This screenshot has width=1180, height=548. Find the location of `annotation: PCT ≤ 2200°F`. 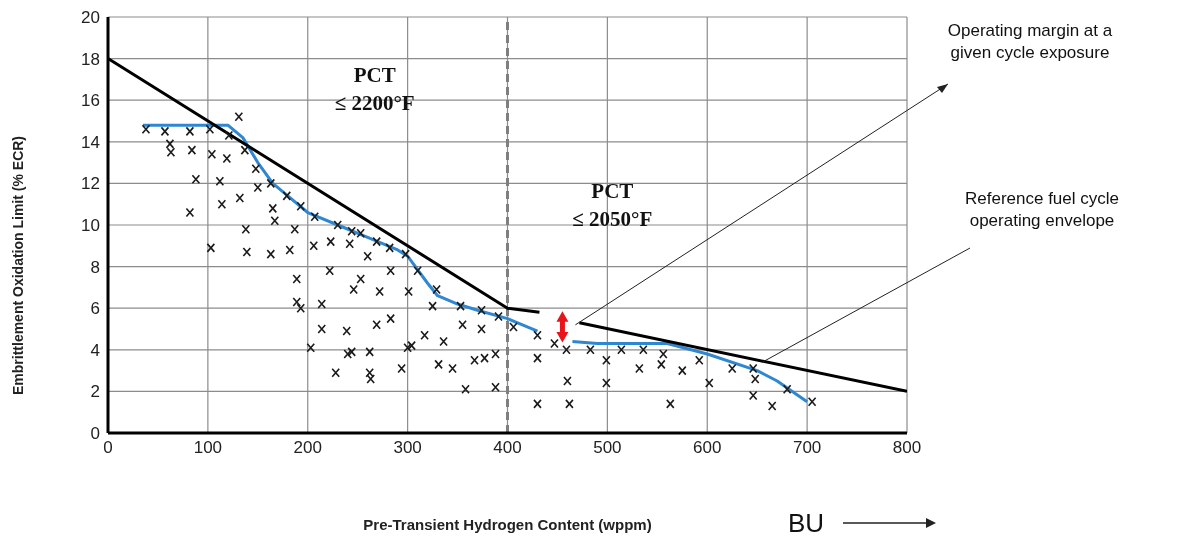

annotation: PCT ≤ 2200°F is located at coordinates (374, 89).